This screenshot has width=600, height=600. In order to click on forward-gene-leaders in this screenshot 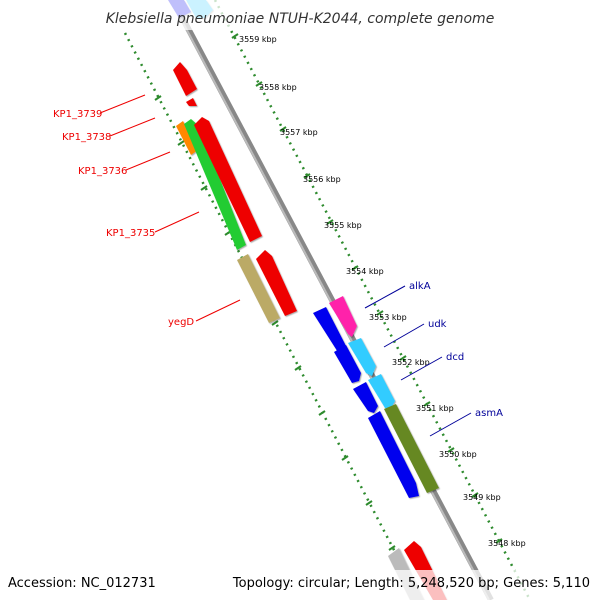, I will do `click(418, 361)`.